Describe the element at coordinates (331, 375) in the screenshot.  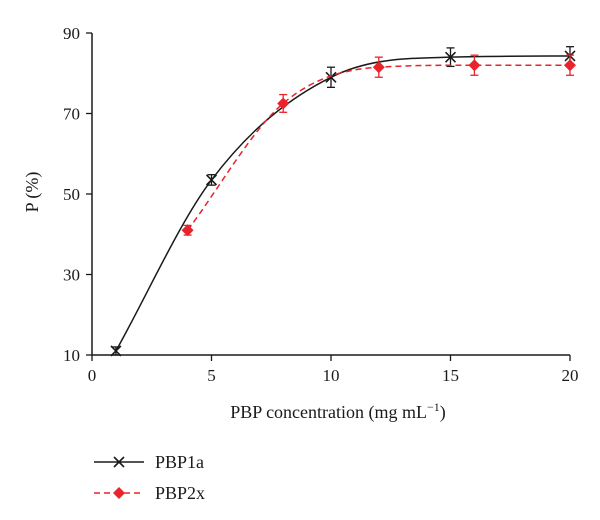
I see `x-tick-label: 10` at that location.